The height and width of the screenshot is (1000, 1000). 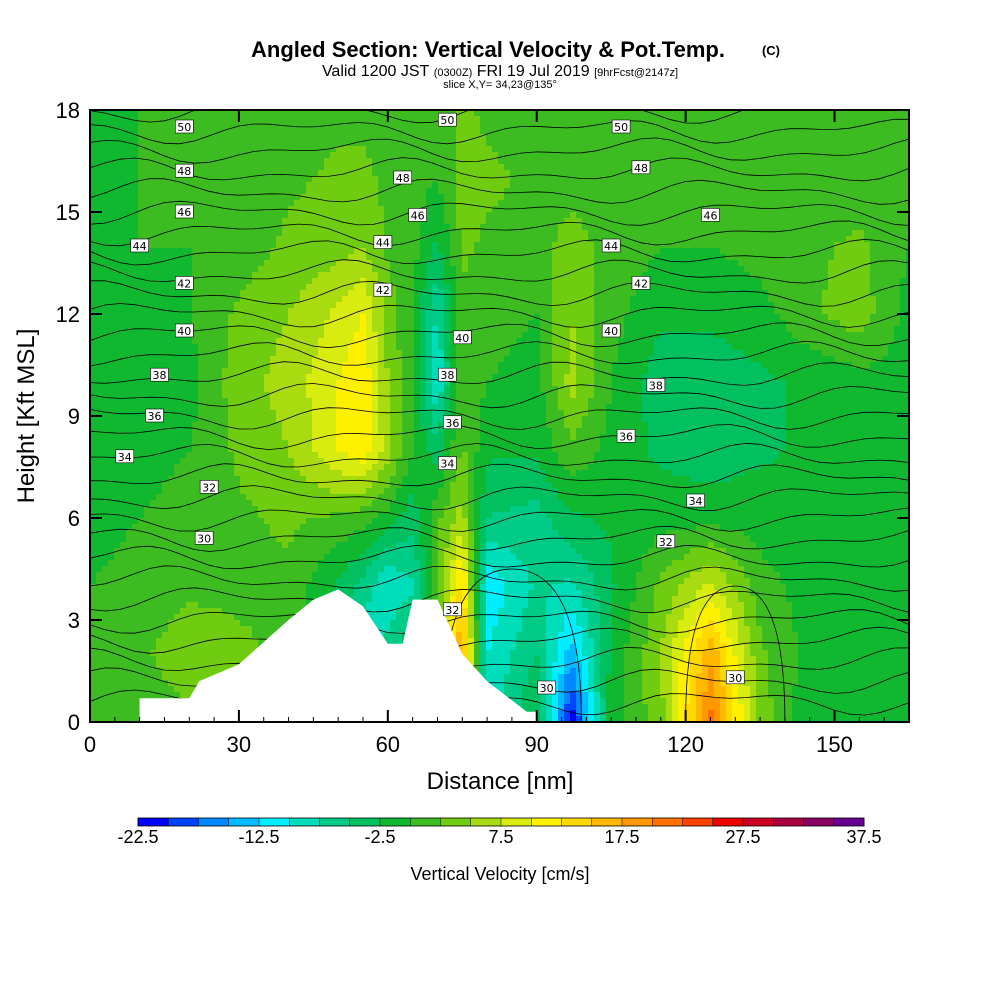 What do you see at coordinates (742, 837) in the screenshot?
I see `colorbar-label: 27.5` at bounding box center [742, 837].